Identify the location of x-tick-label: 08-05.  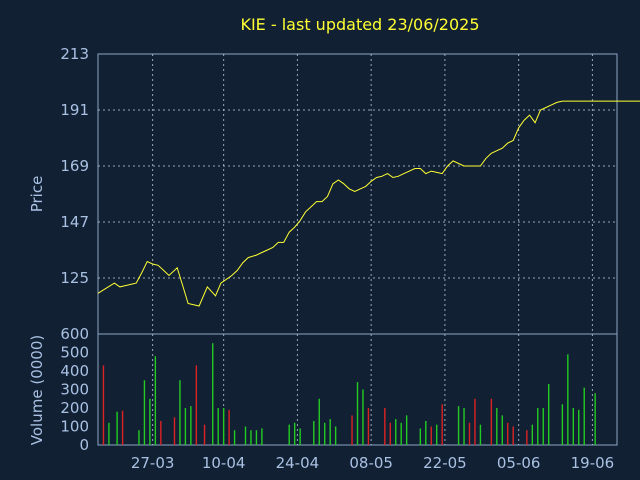
(371, 463).